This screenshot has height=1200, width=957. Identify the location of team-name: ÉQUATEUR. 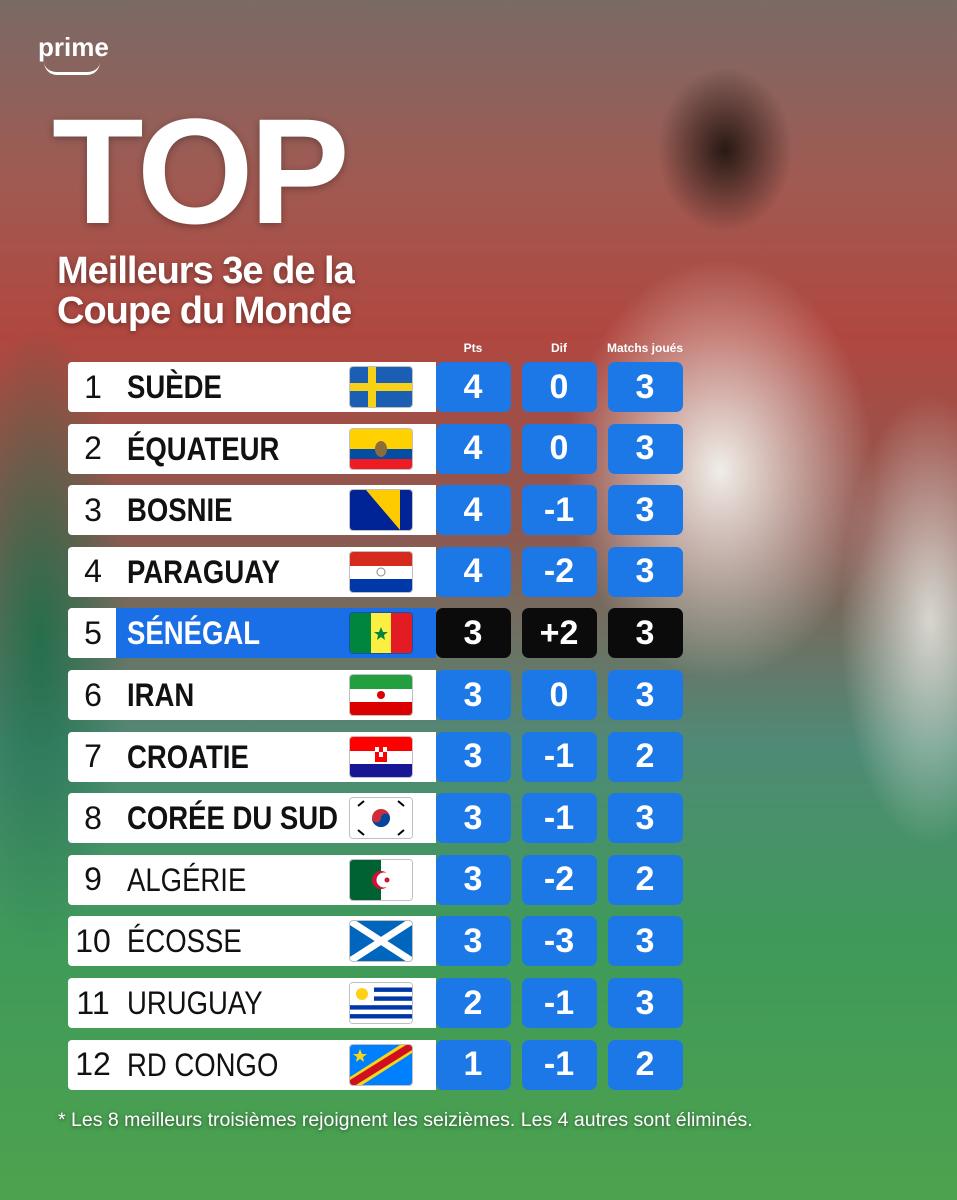
(203, 448).